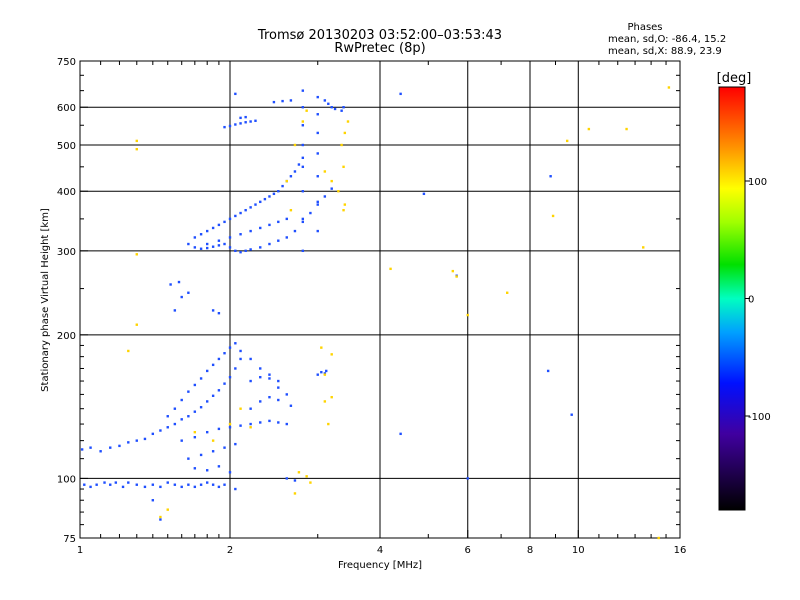 The width and height of the screenshot is (800, 600). I want to click on colorbar-tick-label: -100, so click(759, 417).